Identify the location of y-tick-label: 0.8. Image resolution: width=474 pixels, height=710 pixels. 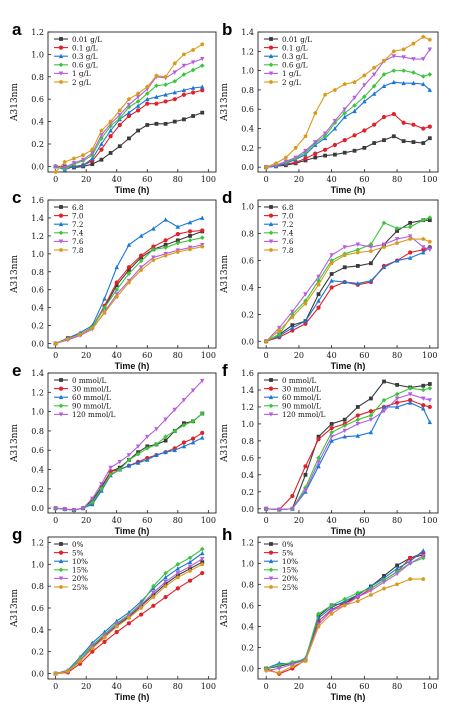
(37, 431).